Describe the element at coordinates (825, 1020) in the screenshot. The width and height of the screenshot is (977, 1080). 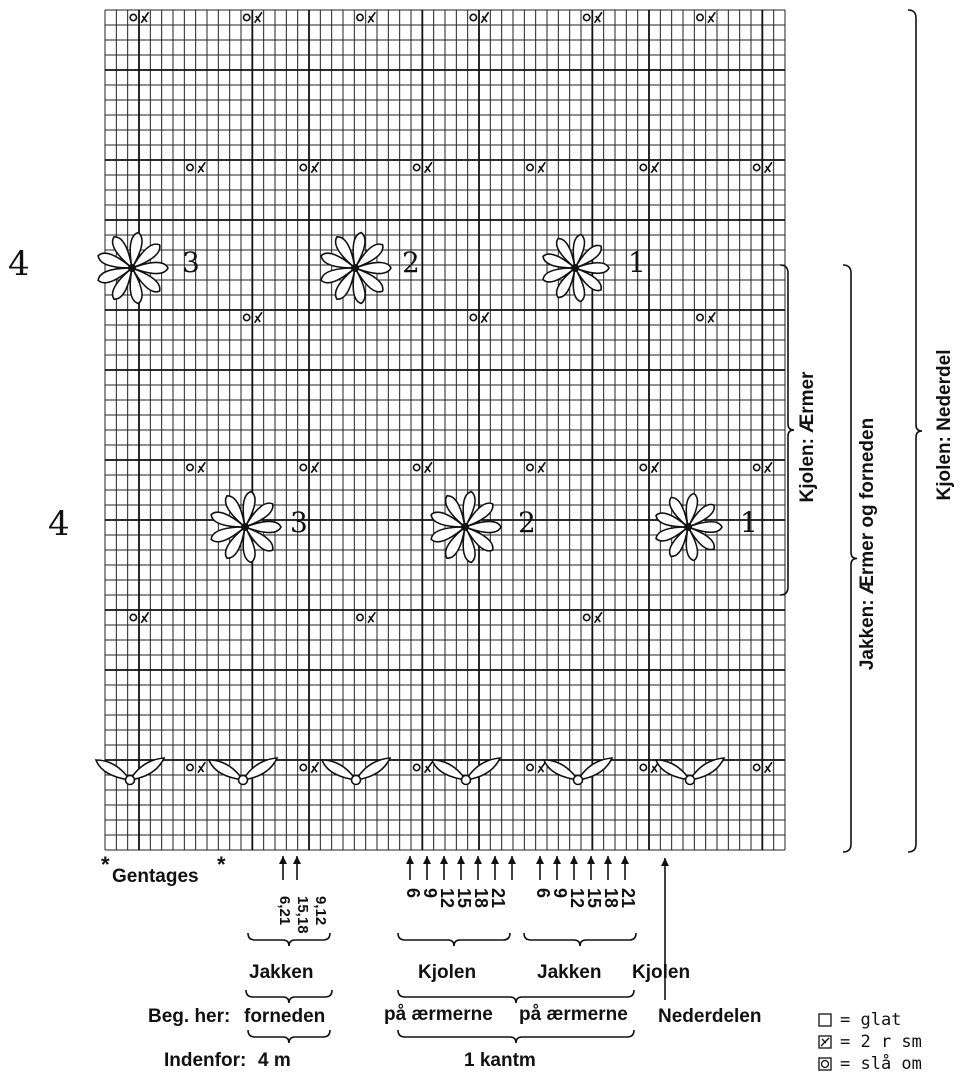
I see `empty-square-icon` at that location.